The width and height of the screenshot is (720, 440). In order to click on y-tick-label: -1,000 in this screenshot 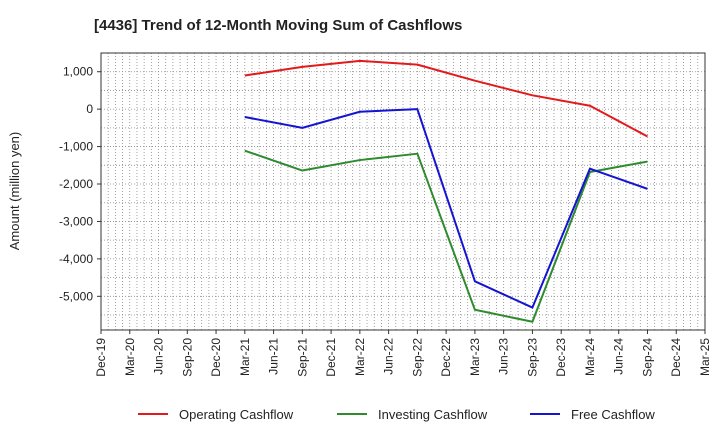, I will do `click(76, 147)`.